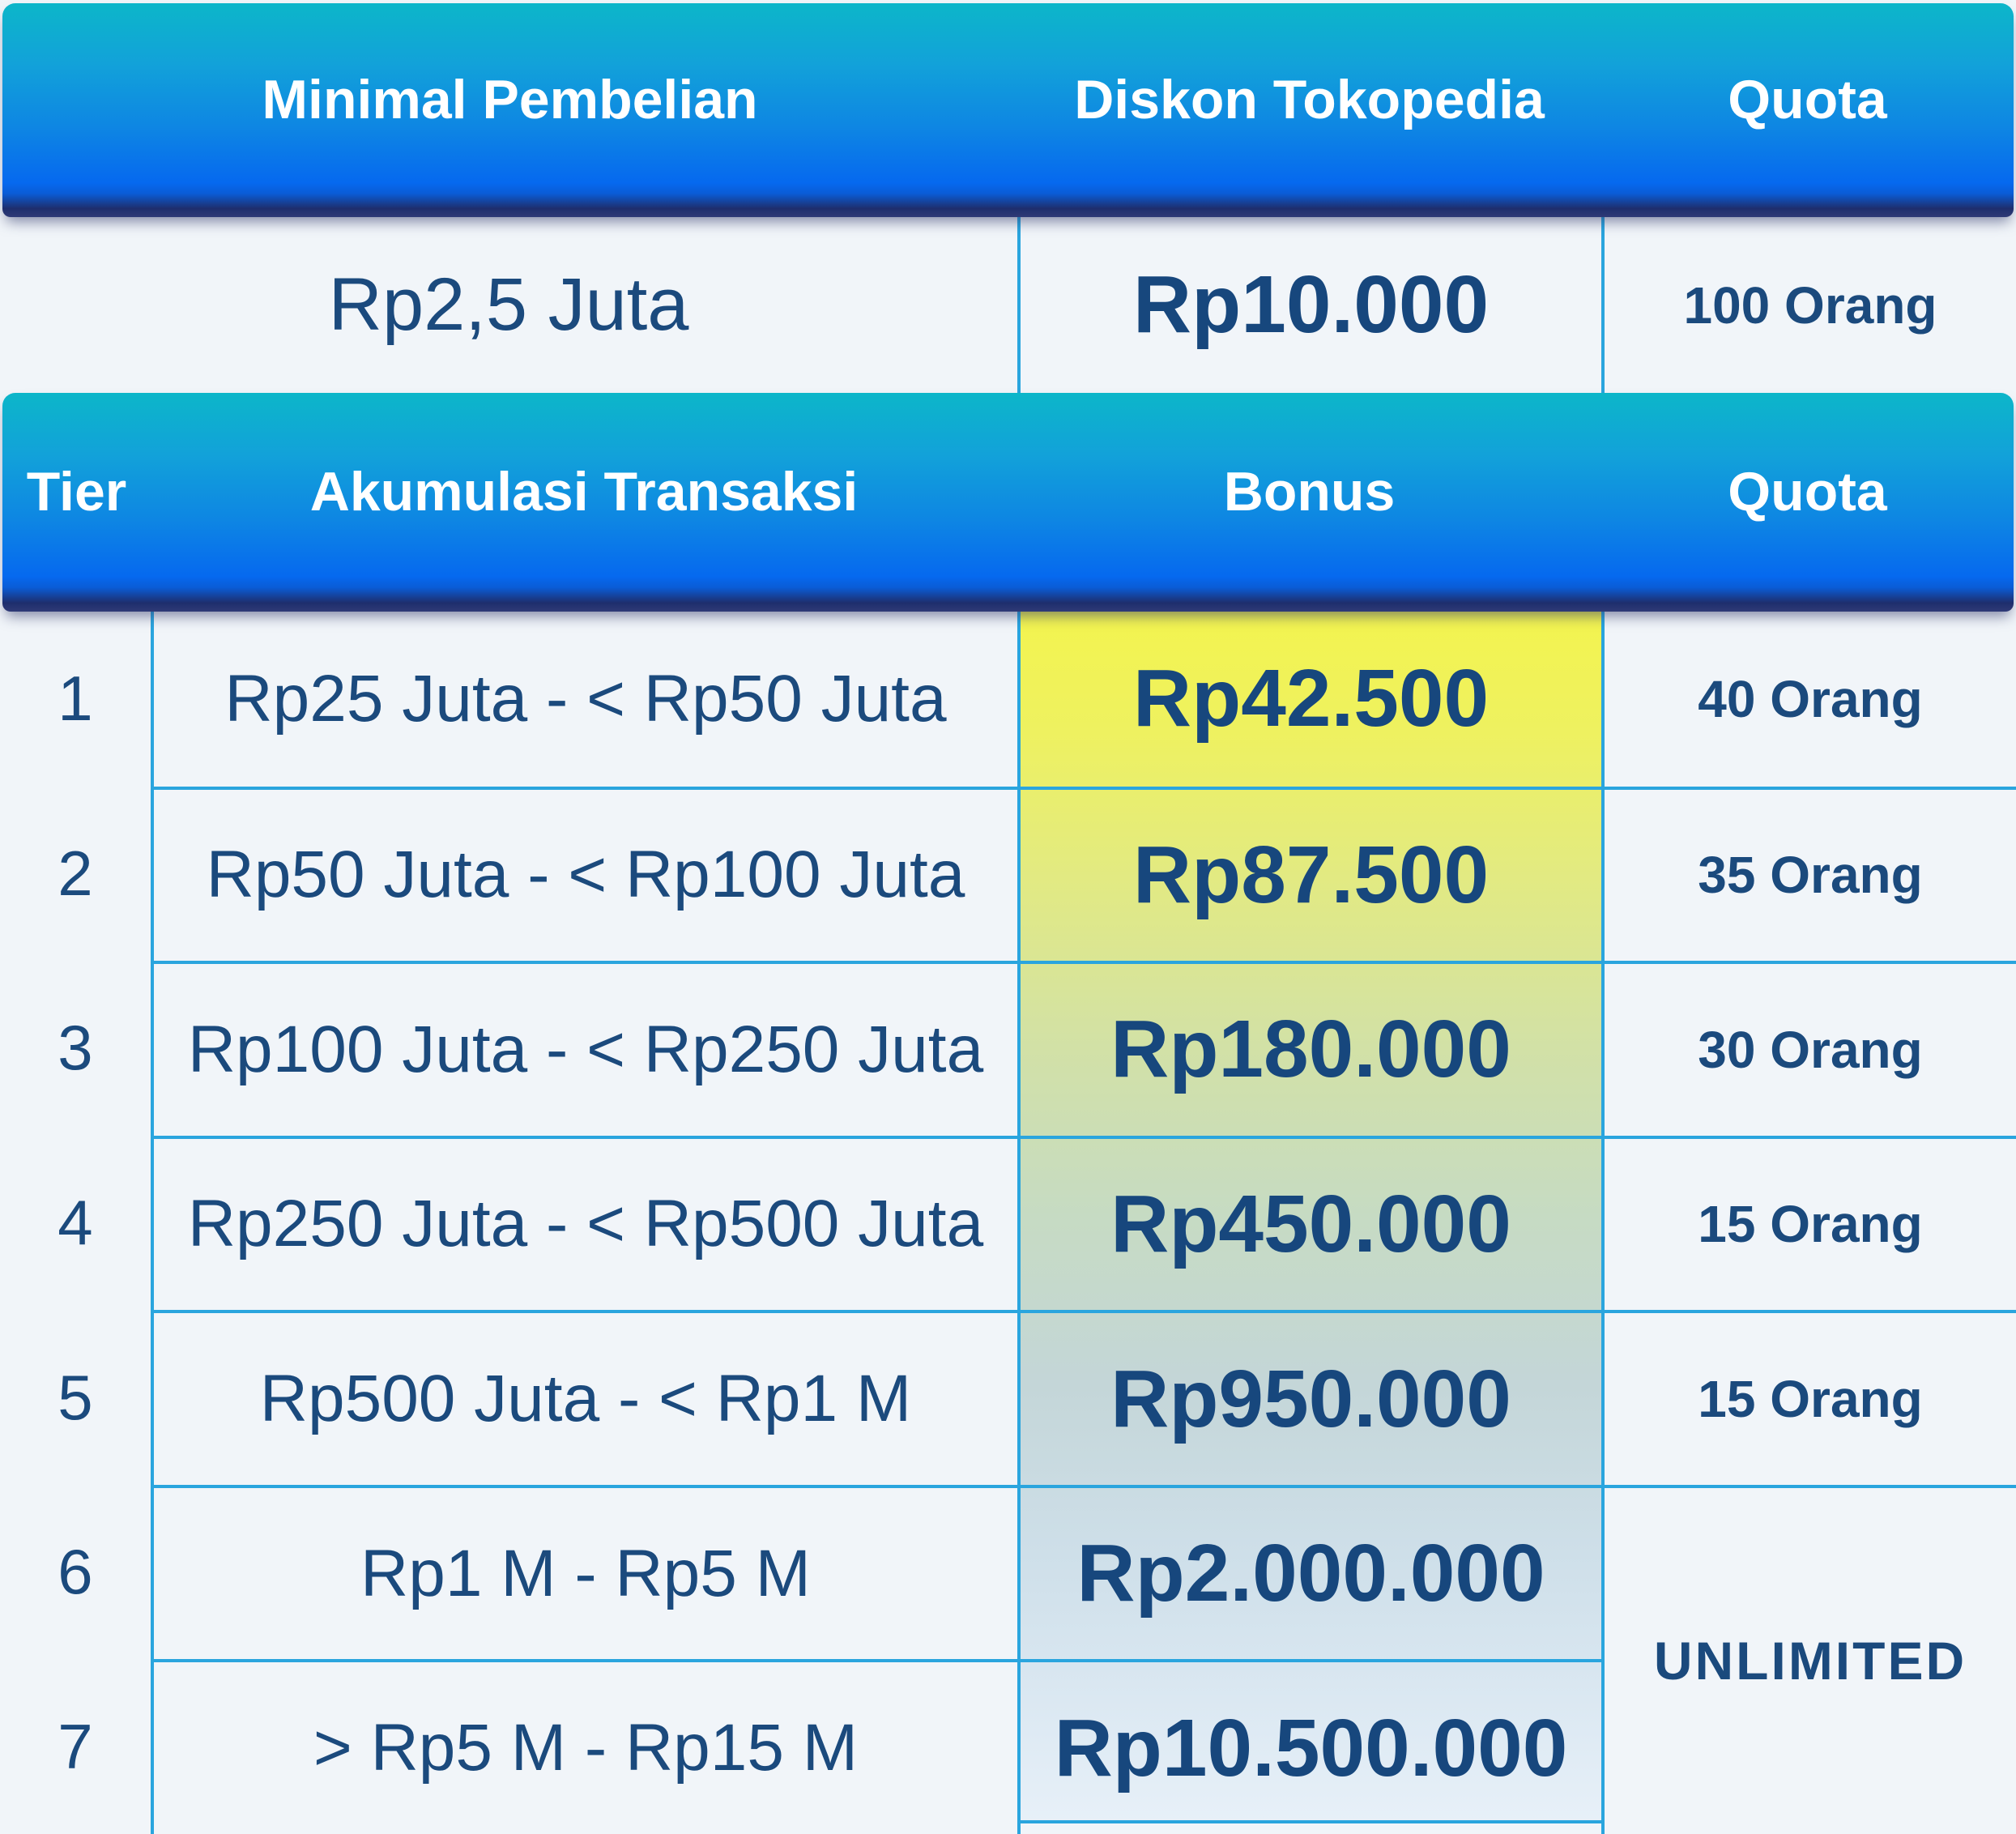 This screenshot has height=1834, width=2016. What do you see at coordinates (75, 1397) in the screenshot?
I see `tier-number: 5` at bounding box center [75, 1397].